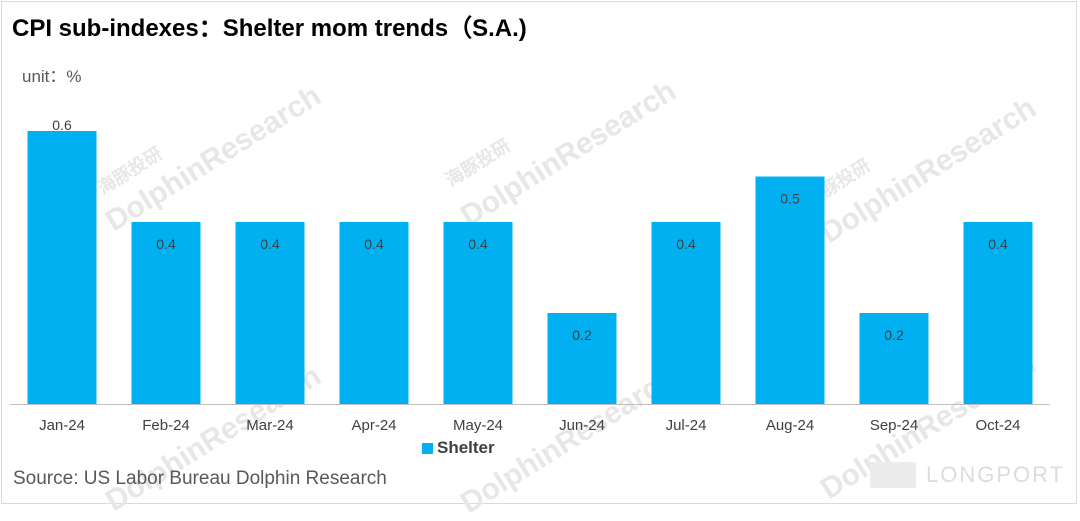 The image size is (1080, 521). What do you see at coordinates (427, 448) in the screenshot?
I see `legend-swatch` at bounding box center [427, 448].